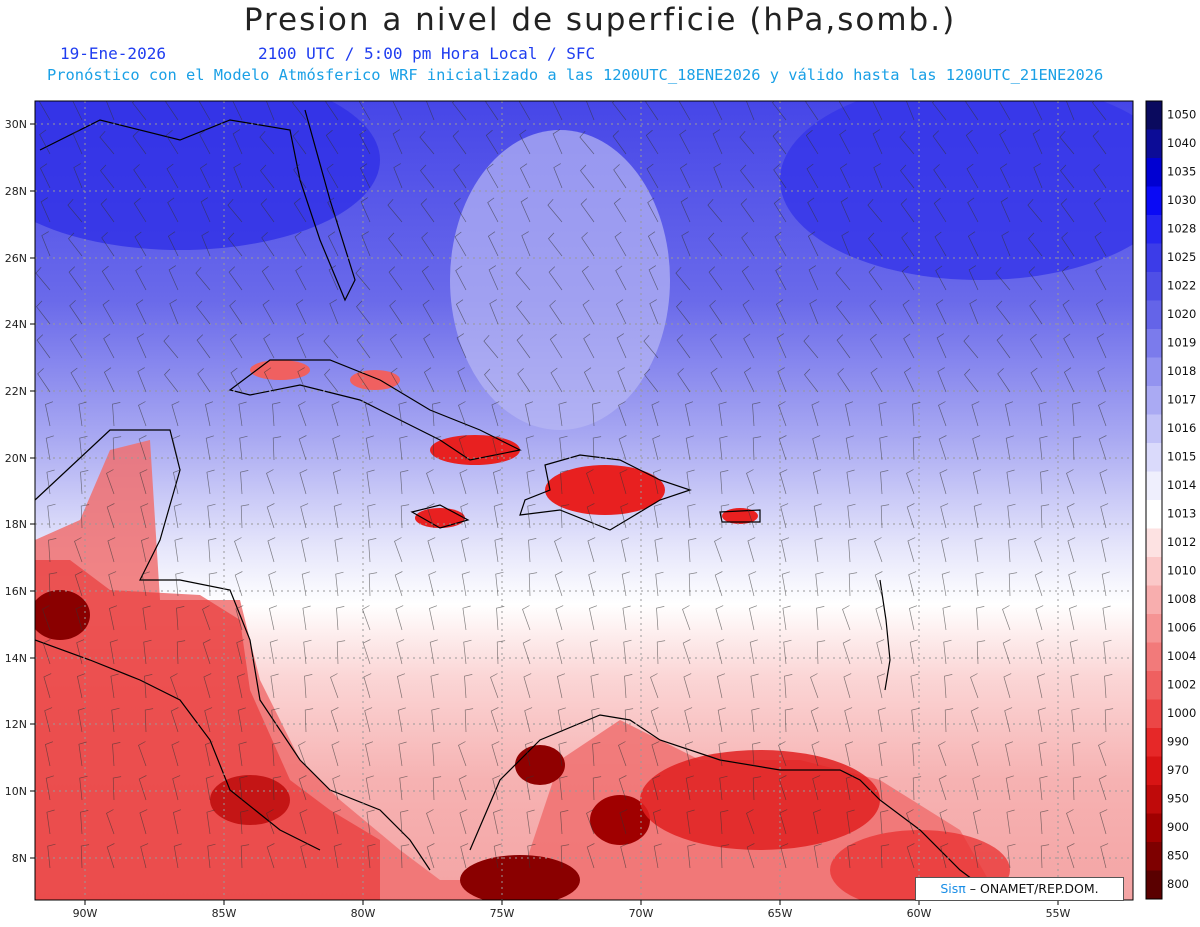 The width and height of the screenshot is (1200, 927). Describe the element at coordinates (502, 913) in the screenshot. I see `lon-label: 75W` at that location.